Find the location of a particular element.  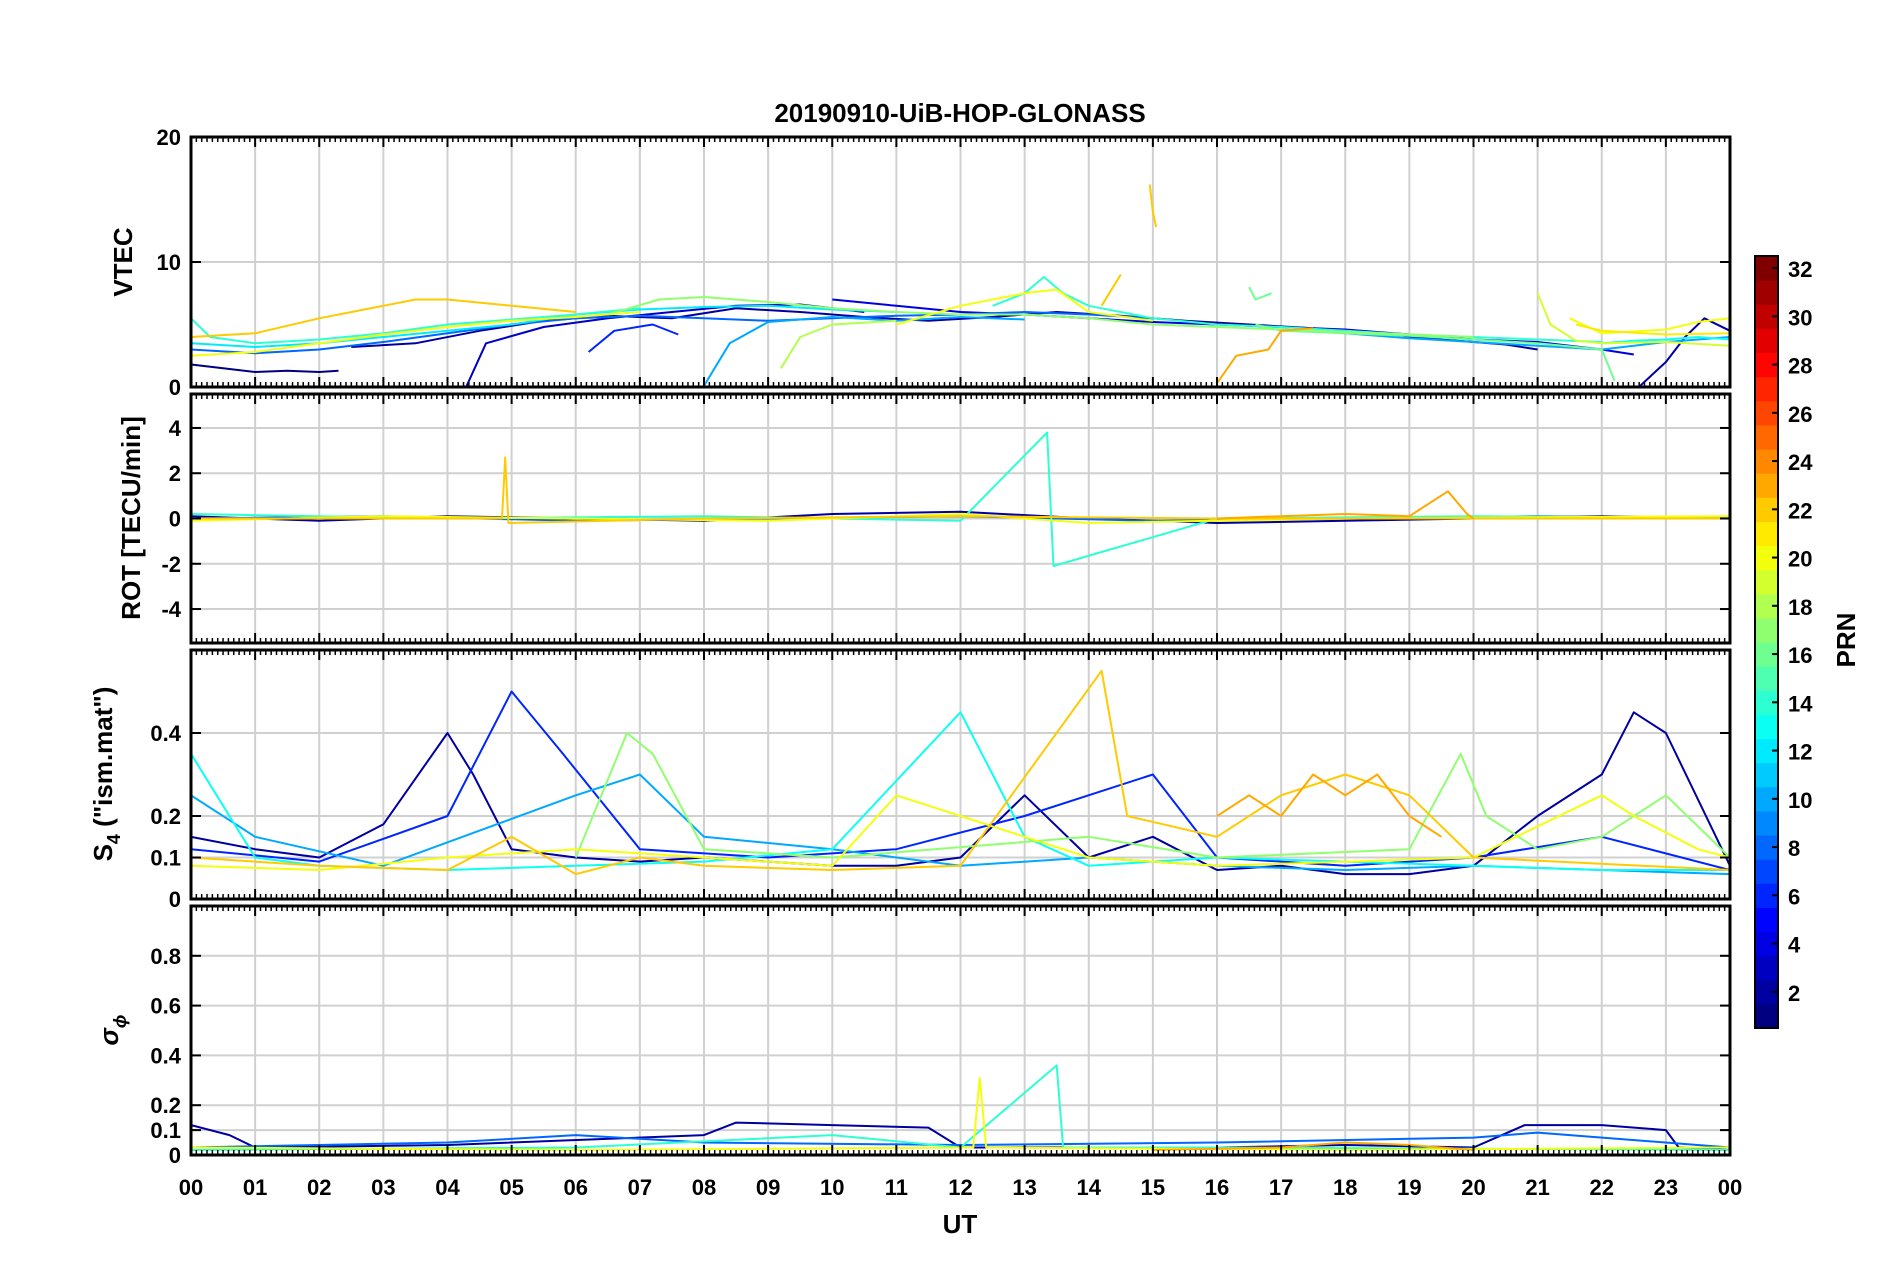

panel-rot: ROT [TECU/min] is located at coordinates (131, 518).